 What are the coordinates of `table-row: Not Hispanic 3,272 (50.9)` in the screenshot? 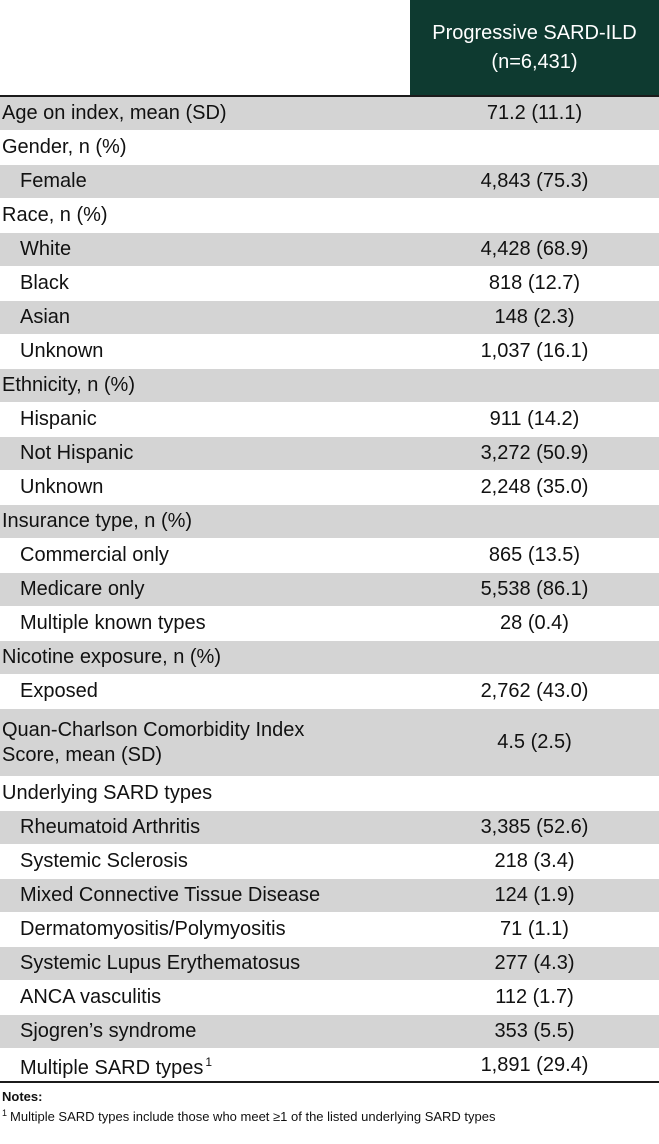 It's located at (329, 454).